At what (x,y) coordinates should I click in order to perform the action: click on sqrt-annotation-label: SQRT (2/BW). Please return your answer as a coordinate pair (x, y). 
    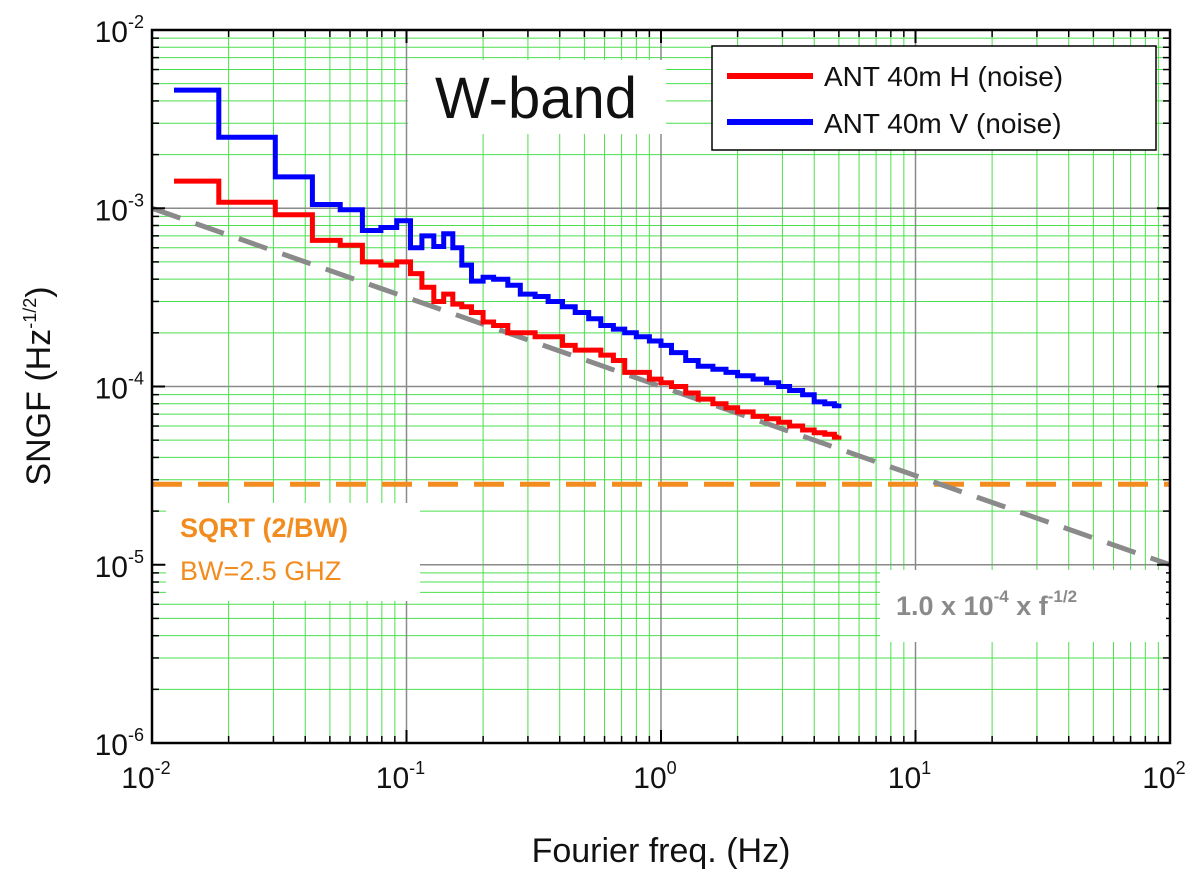
    Looking at the image, I should click on (264, 528).